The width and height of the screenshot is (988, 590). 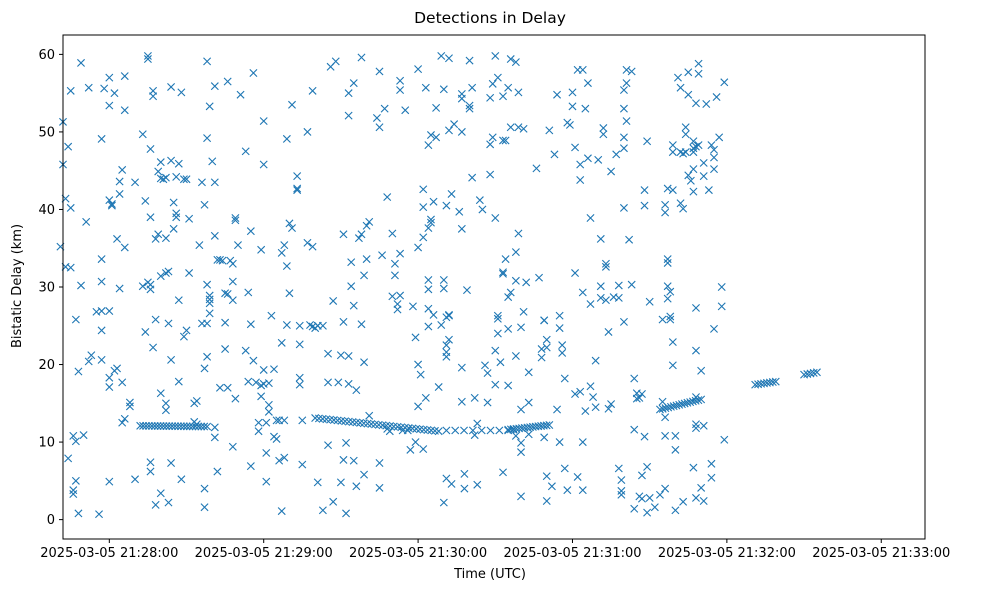 I want to click on x-tick-label: 2025-03-05 21:31:00, so click(x=572, y=553).